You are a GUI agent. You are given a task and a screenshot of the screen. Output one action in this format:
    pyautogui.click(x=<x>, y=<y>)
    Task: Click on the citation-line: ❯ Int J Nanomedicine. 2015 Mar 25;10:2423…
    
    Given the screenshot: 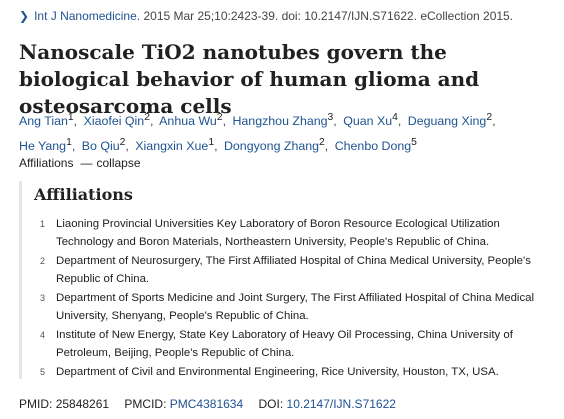 What is the action you would take?
    pyautogui.click(x=266, y=16)
    